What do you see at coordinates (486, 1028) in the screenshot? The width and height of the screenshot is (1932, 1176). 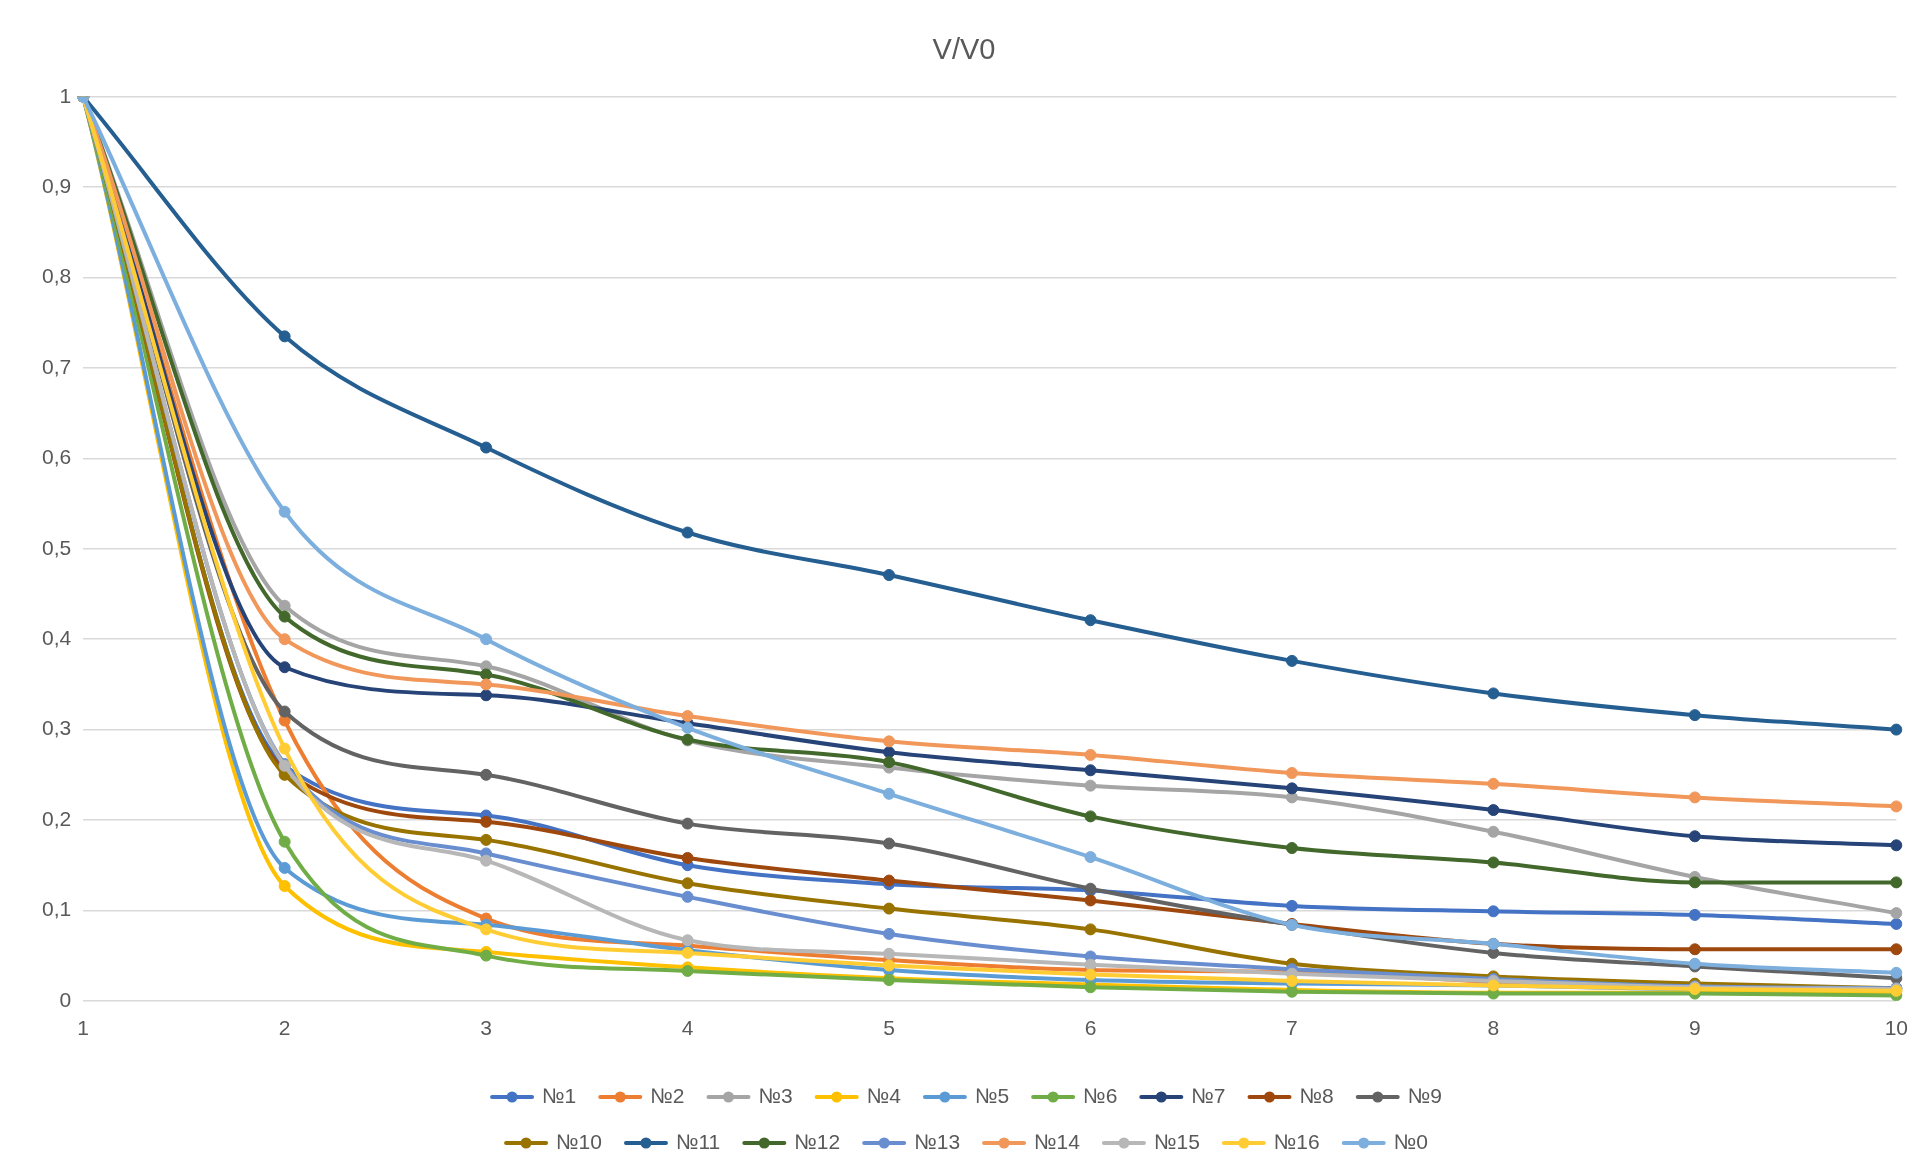 I see `x-tick-label: 3` at bounding box center [486, 1028].